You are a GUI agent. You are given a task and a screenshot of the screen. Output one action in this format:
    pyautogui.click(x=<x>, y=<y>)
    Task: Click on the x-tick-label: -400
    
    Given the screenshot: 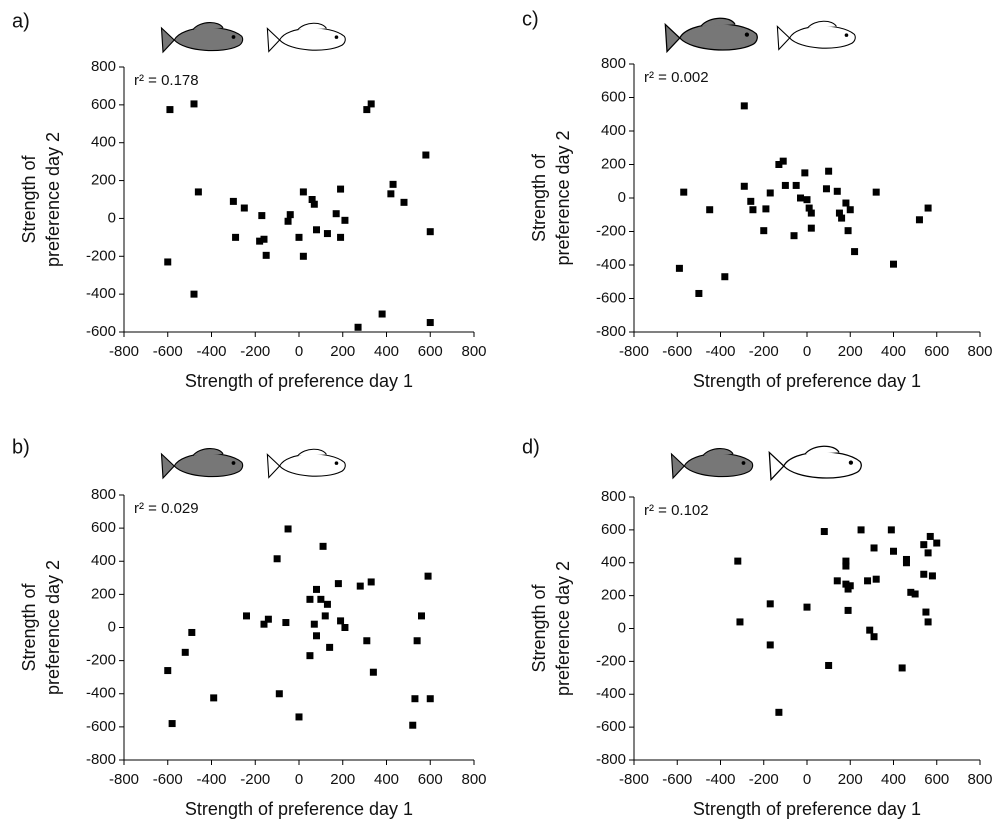 What is the action you would take?
    pyautogui.click(x=720, y=351)
    